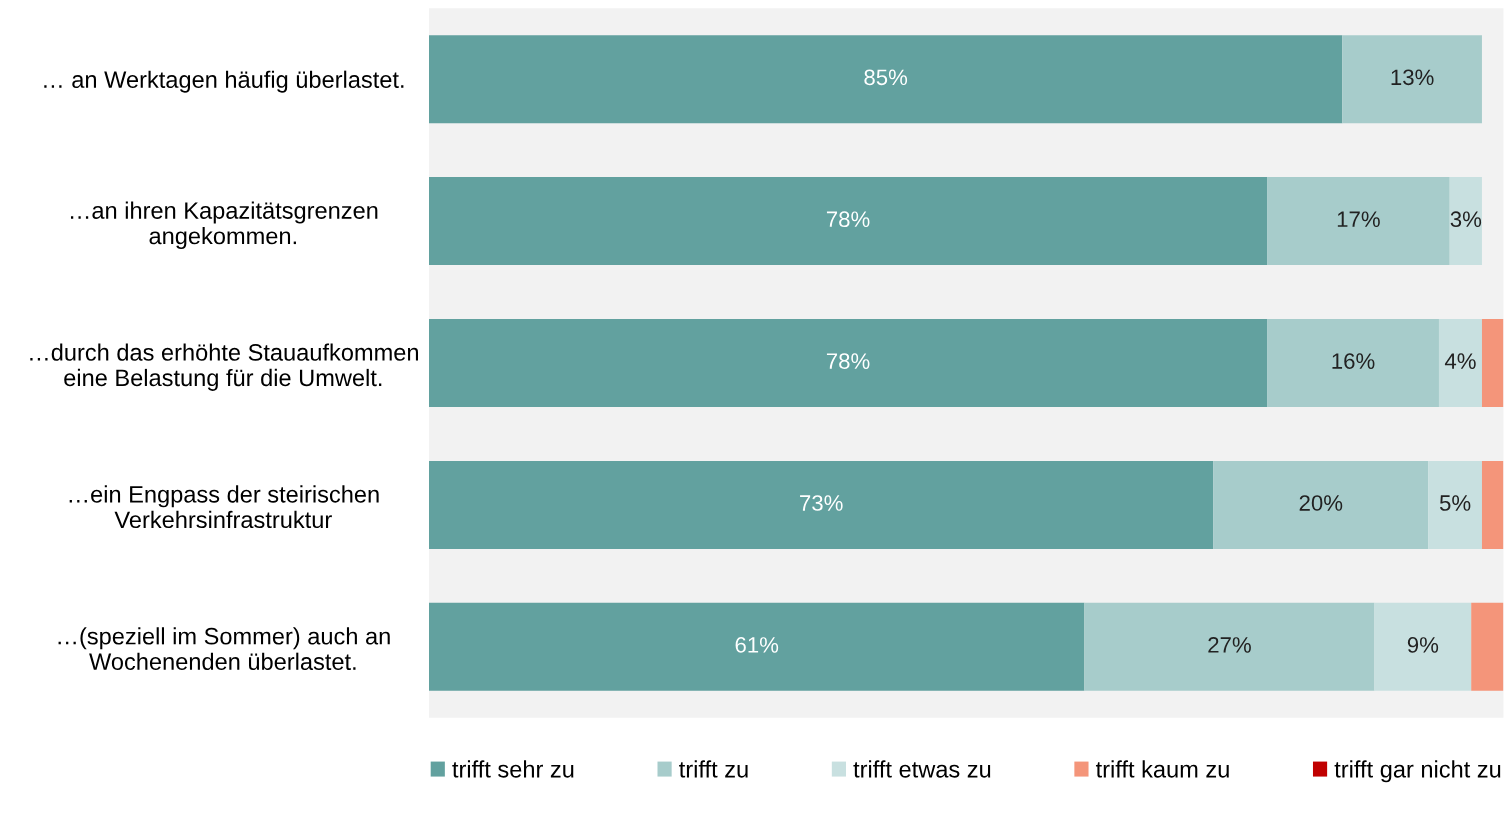  I want to click on y-tick-label: …an ihren Kapazitätsgrenzen angekommen., so click(224, 225).